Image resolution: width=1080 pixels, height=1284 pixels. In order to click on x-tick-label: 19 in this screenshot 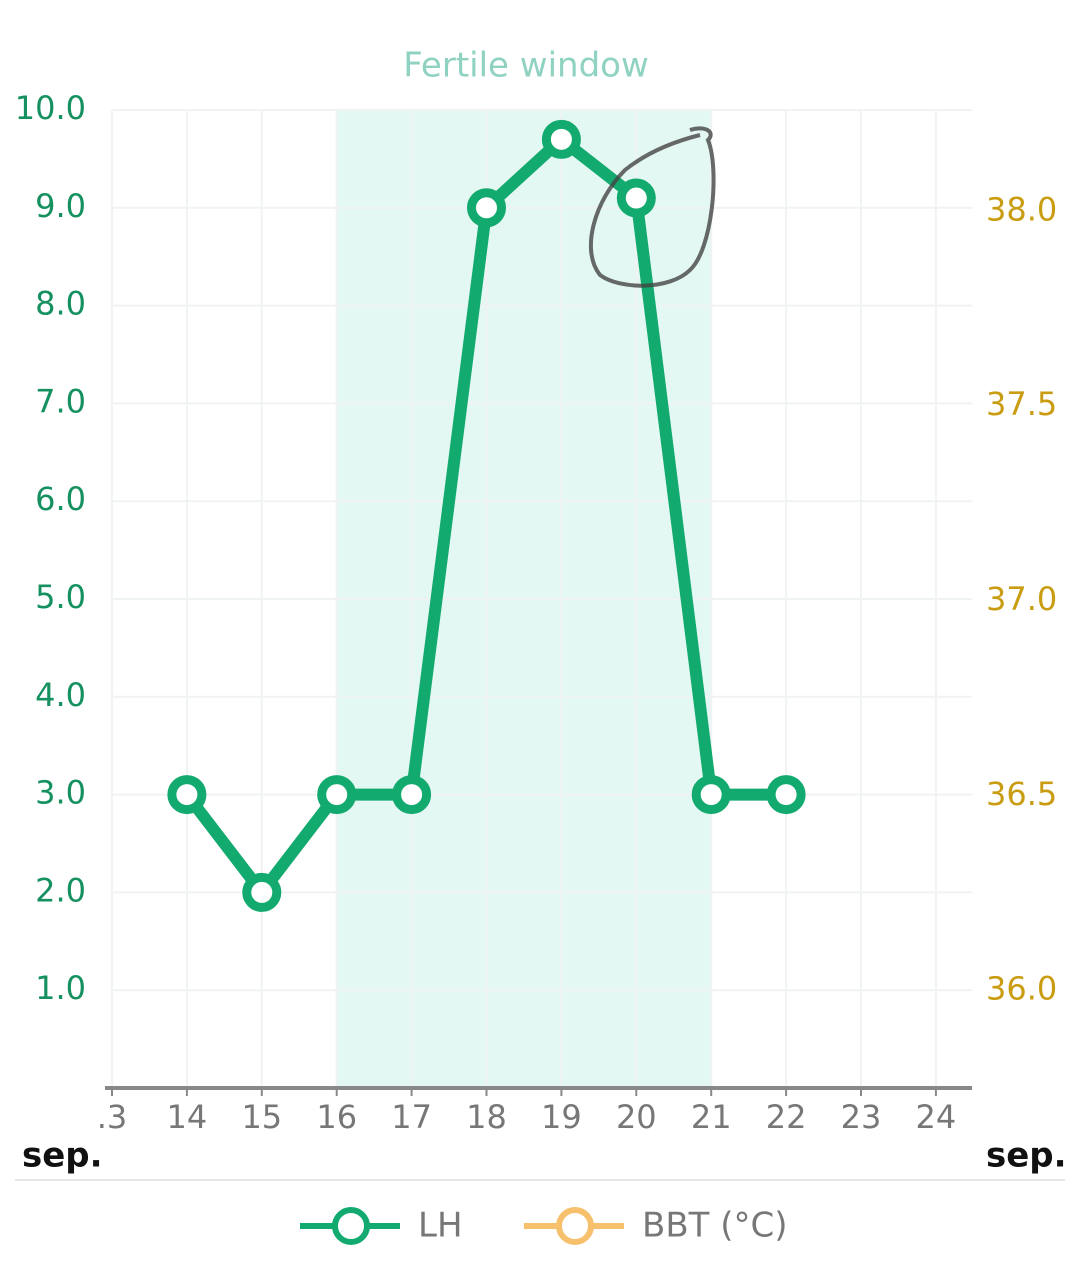, I will do `click(561, 1117)`.